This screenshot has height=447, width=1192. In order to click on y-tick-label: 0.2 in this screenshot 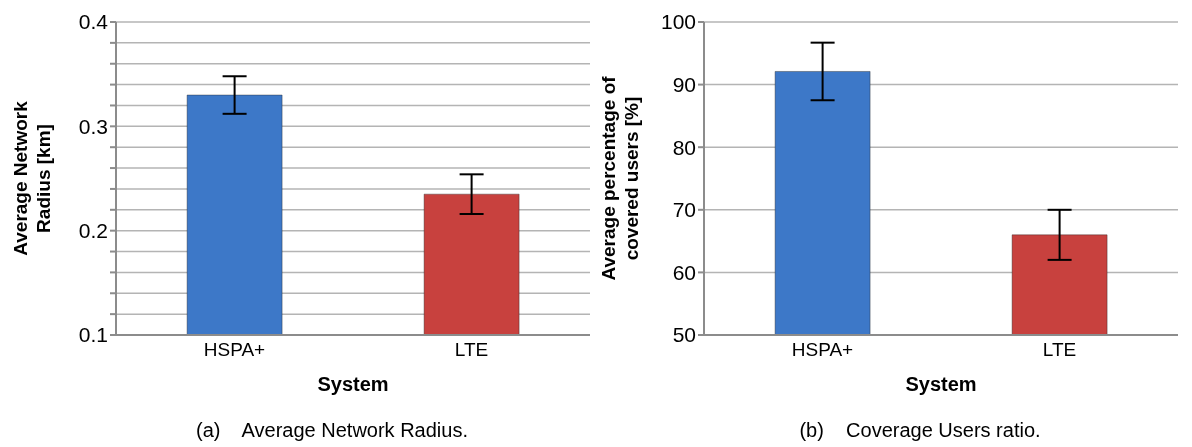, I will do `click(93, 231)`.